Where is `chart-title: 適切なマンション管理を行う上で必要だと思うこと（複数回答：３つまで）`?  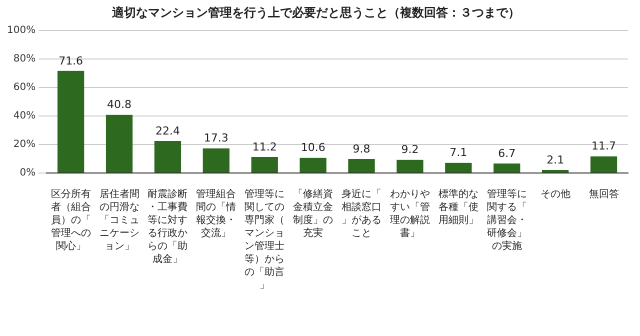
chart-title: 適切なマンション管理を行う上で必要だと思うこと（複数回答：３つまで） is located at coordinates (315, 12).